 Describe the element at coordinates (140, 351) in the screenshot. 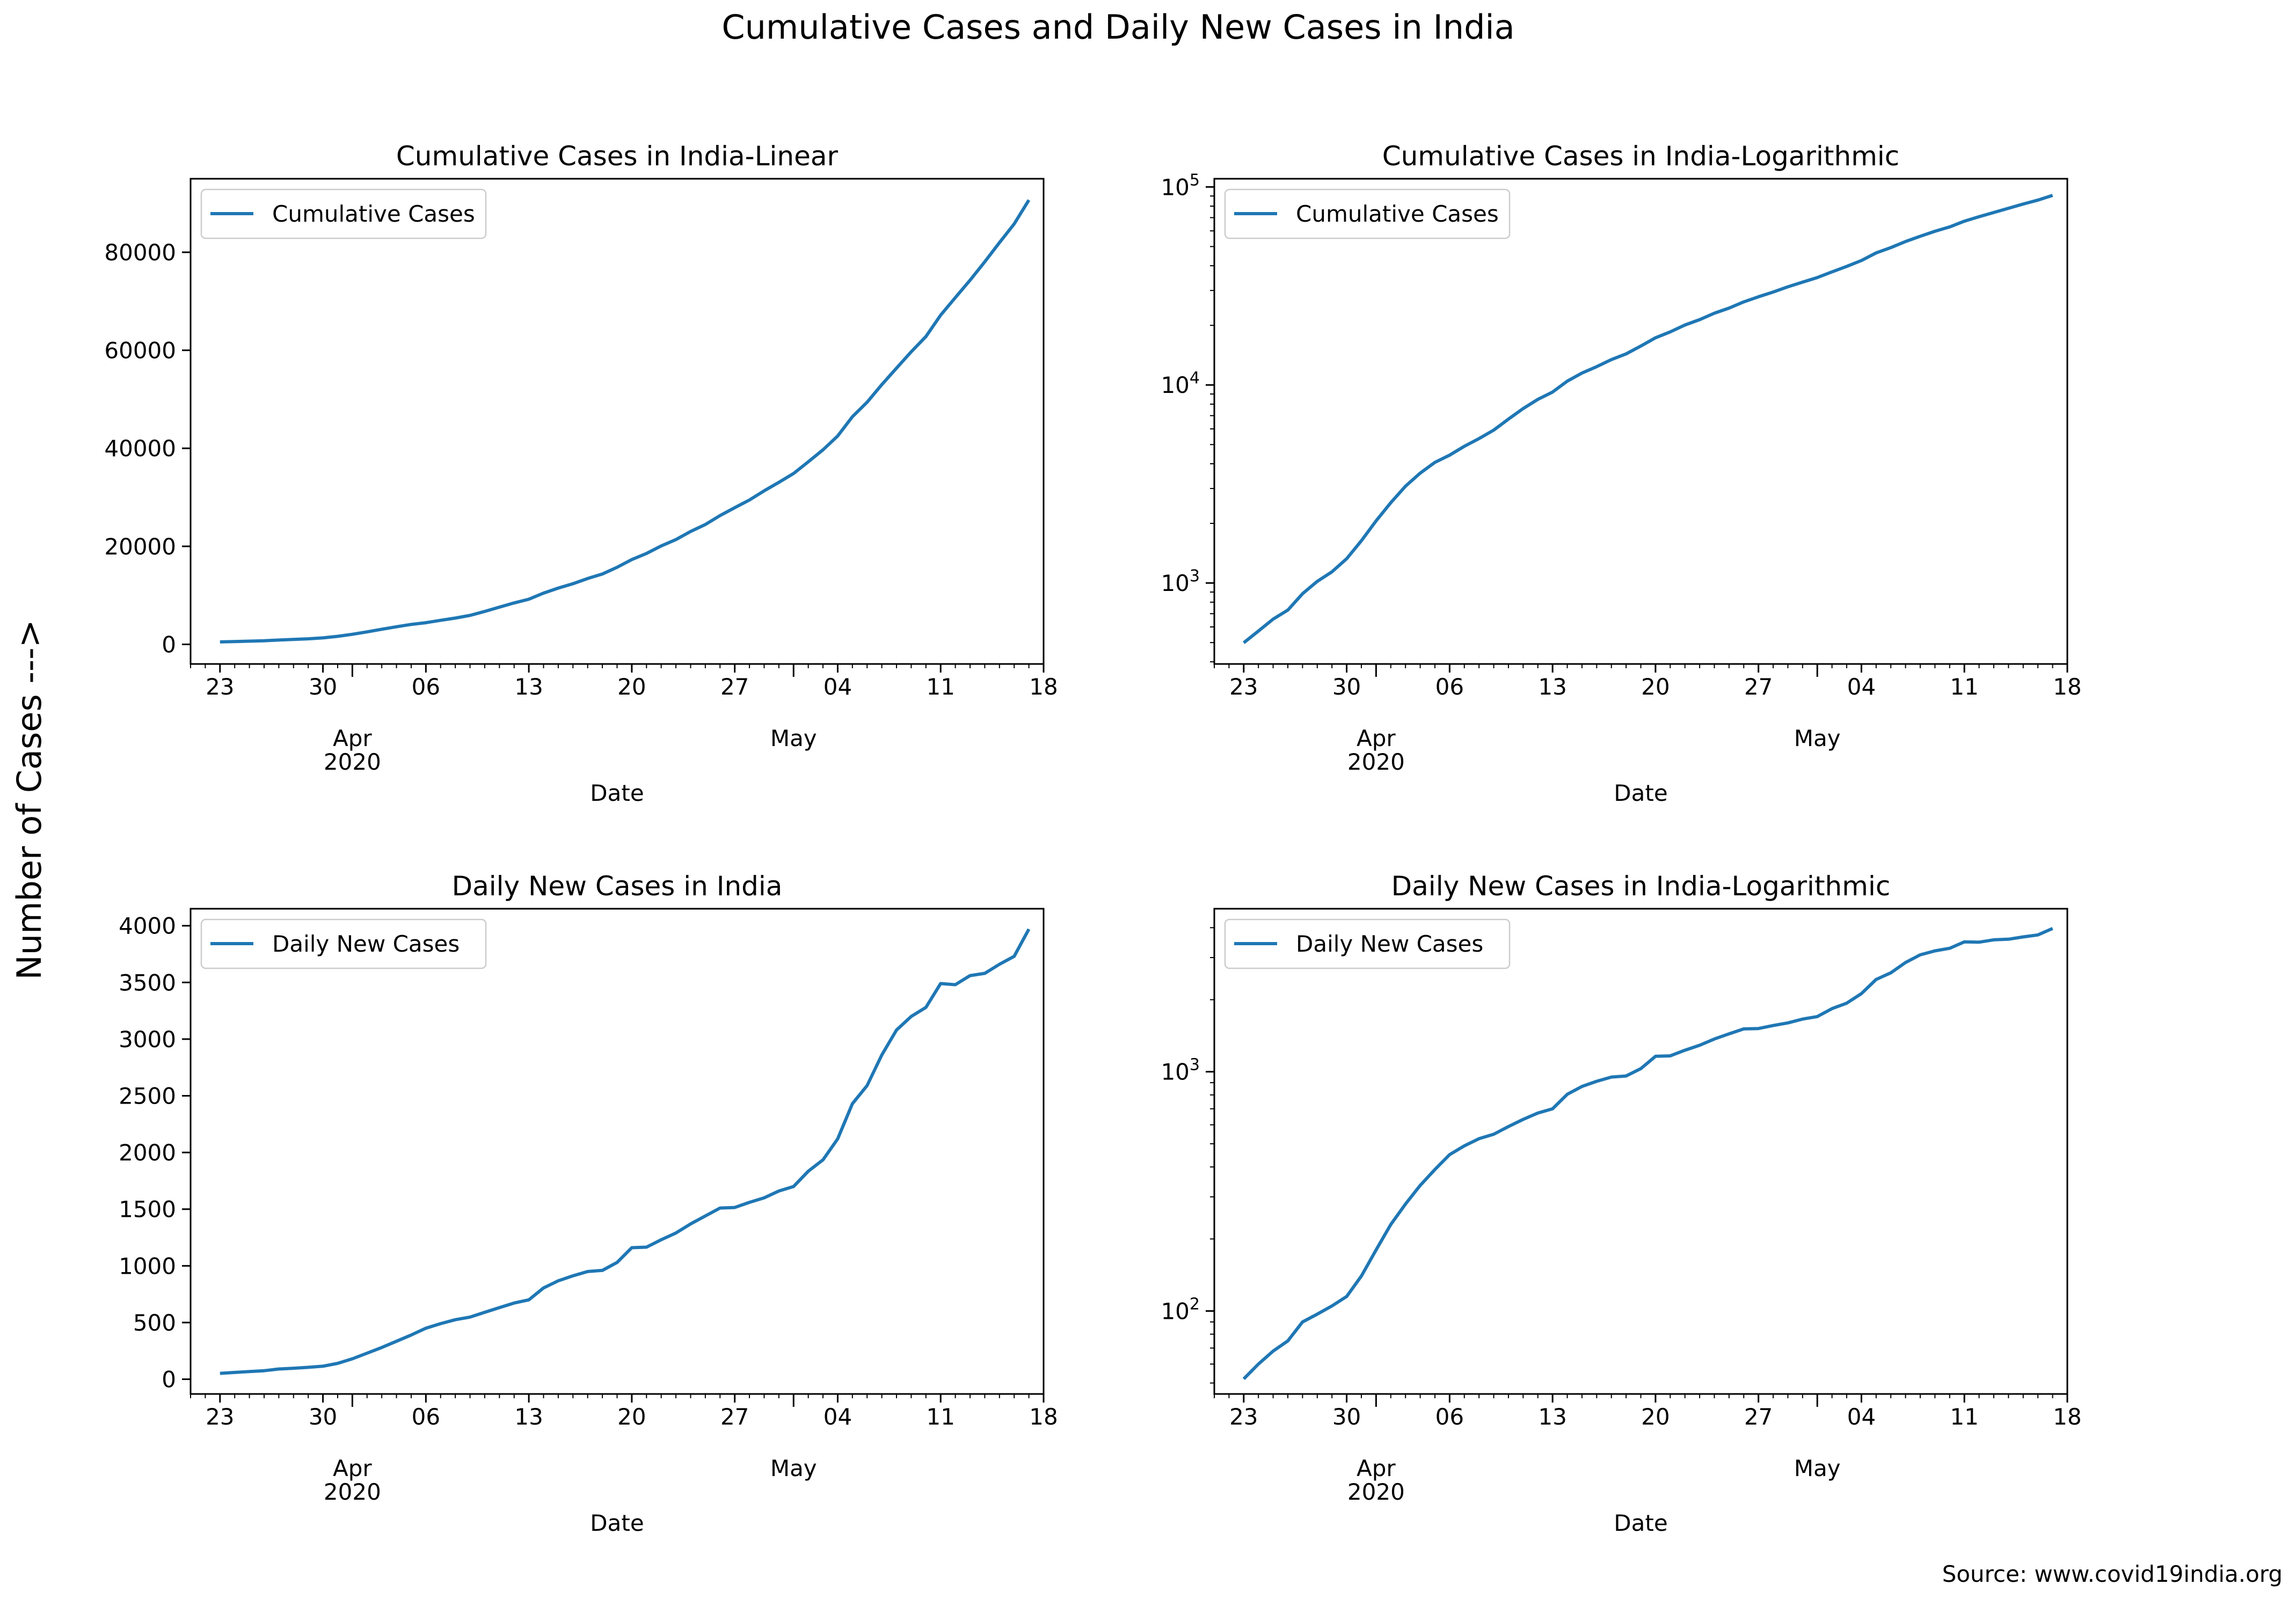

I see `y-tick-label: 60000` at that location.